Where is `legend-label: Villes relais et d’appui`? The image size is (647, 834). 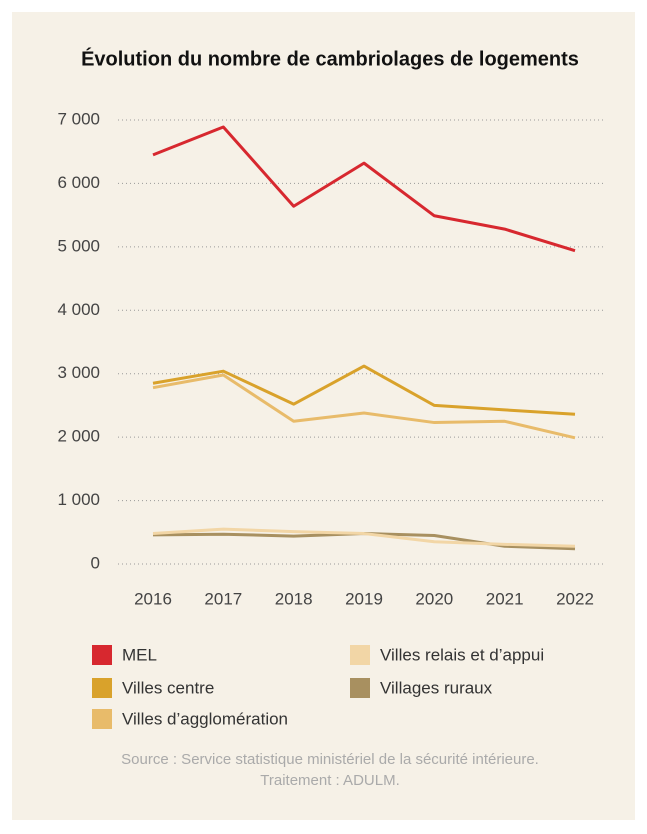
legend-label: Villes relais et d’appui is located at coordinates (462, 654).